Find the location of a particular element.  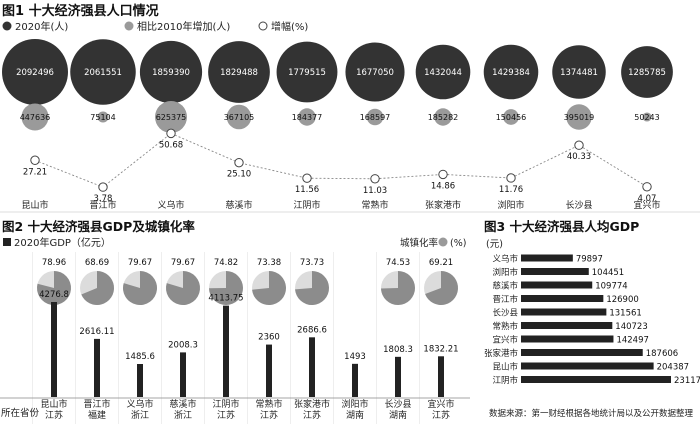

increase-value: 150456 is located at coordinates (511, 117).